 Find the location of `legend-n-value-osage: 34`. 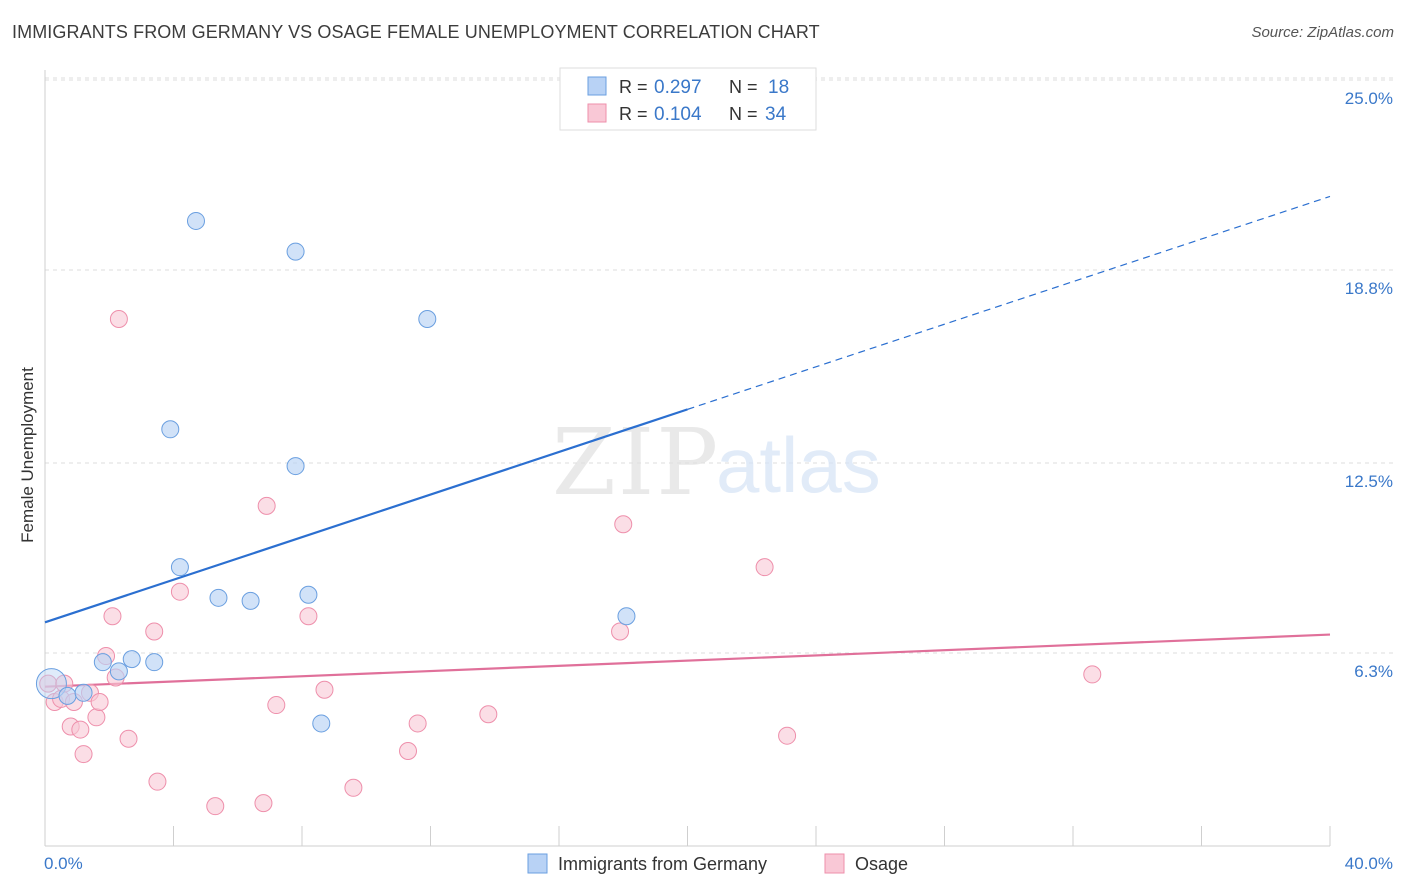

legend-n-value-osage: 34 is located at coordinates (776, 114).